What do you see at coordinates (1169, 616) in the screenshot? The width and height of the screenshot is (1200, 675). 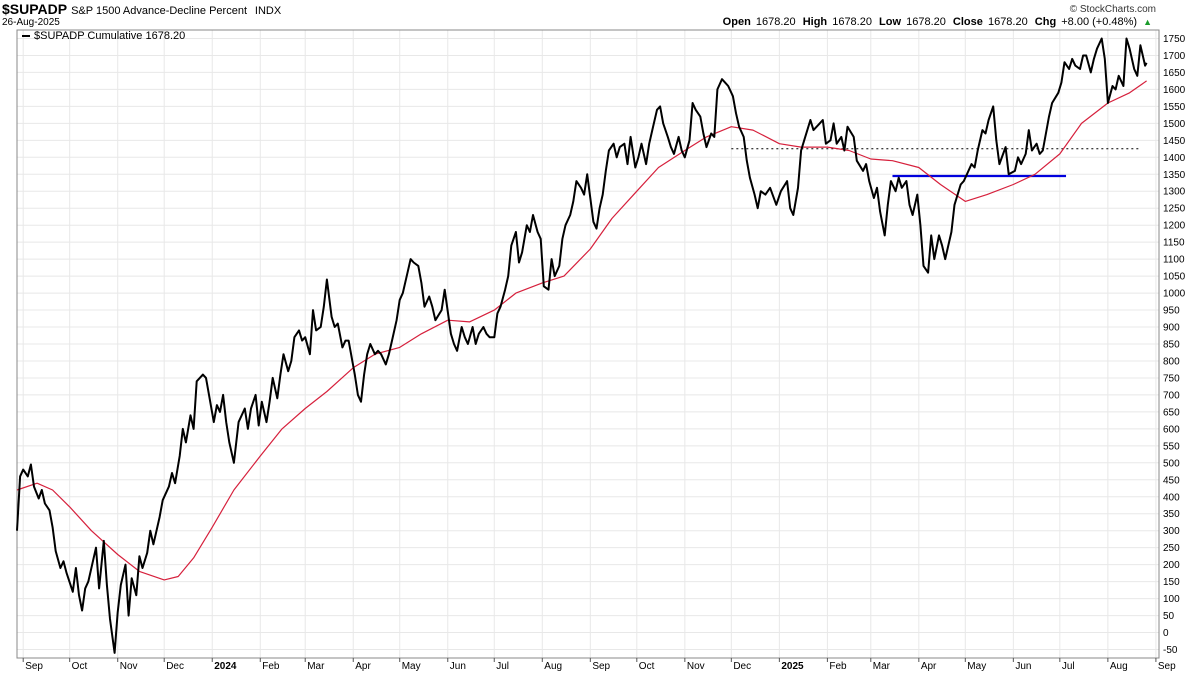 I see `y-tick-label: 50` at bounding box center [1169, 616].